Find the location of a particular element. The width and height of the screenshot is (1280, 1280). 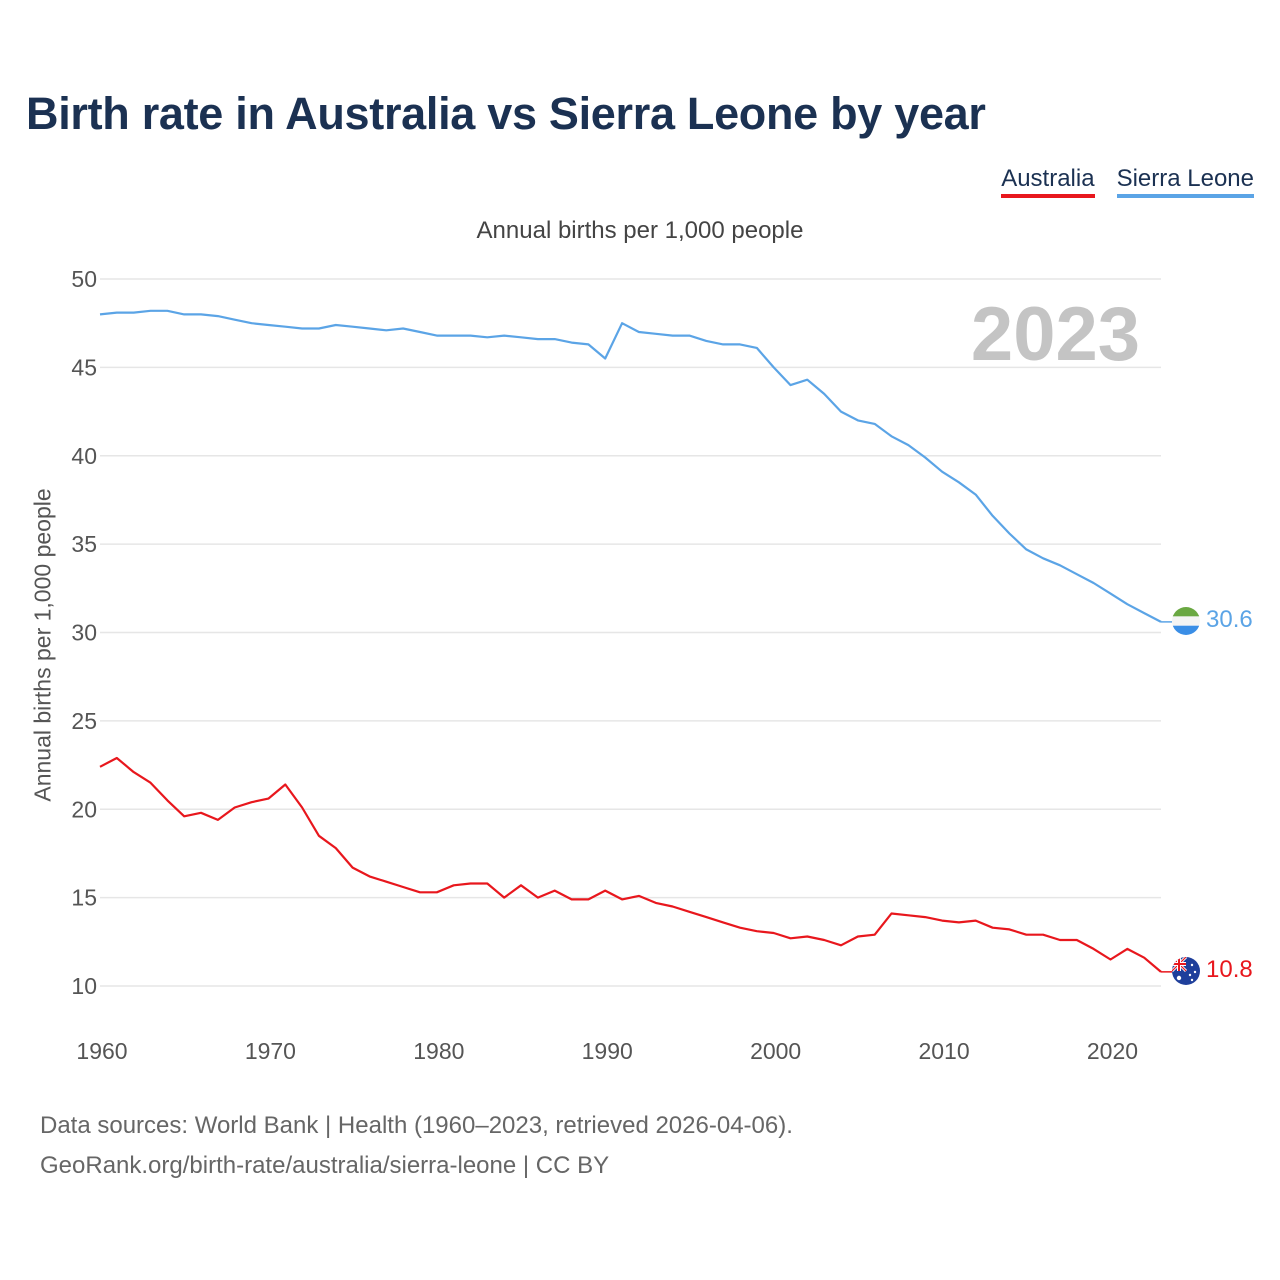

x-axis-ticks: 1960 1970 1980 1990 2000 2010 2020 is located at coordinates (607, 1051).